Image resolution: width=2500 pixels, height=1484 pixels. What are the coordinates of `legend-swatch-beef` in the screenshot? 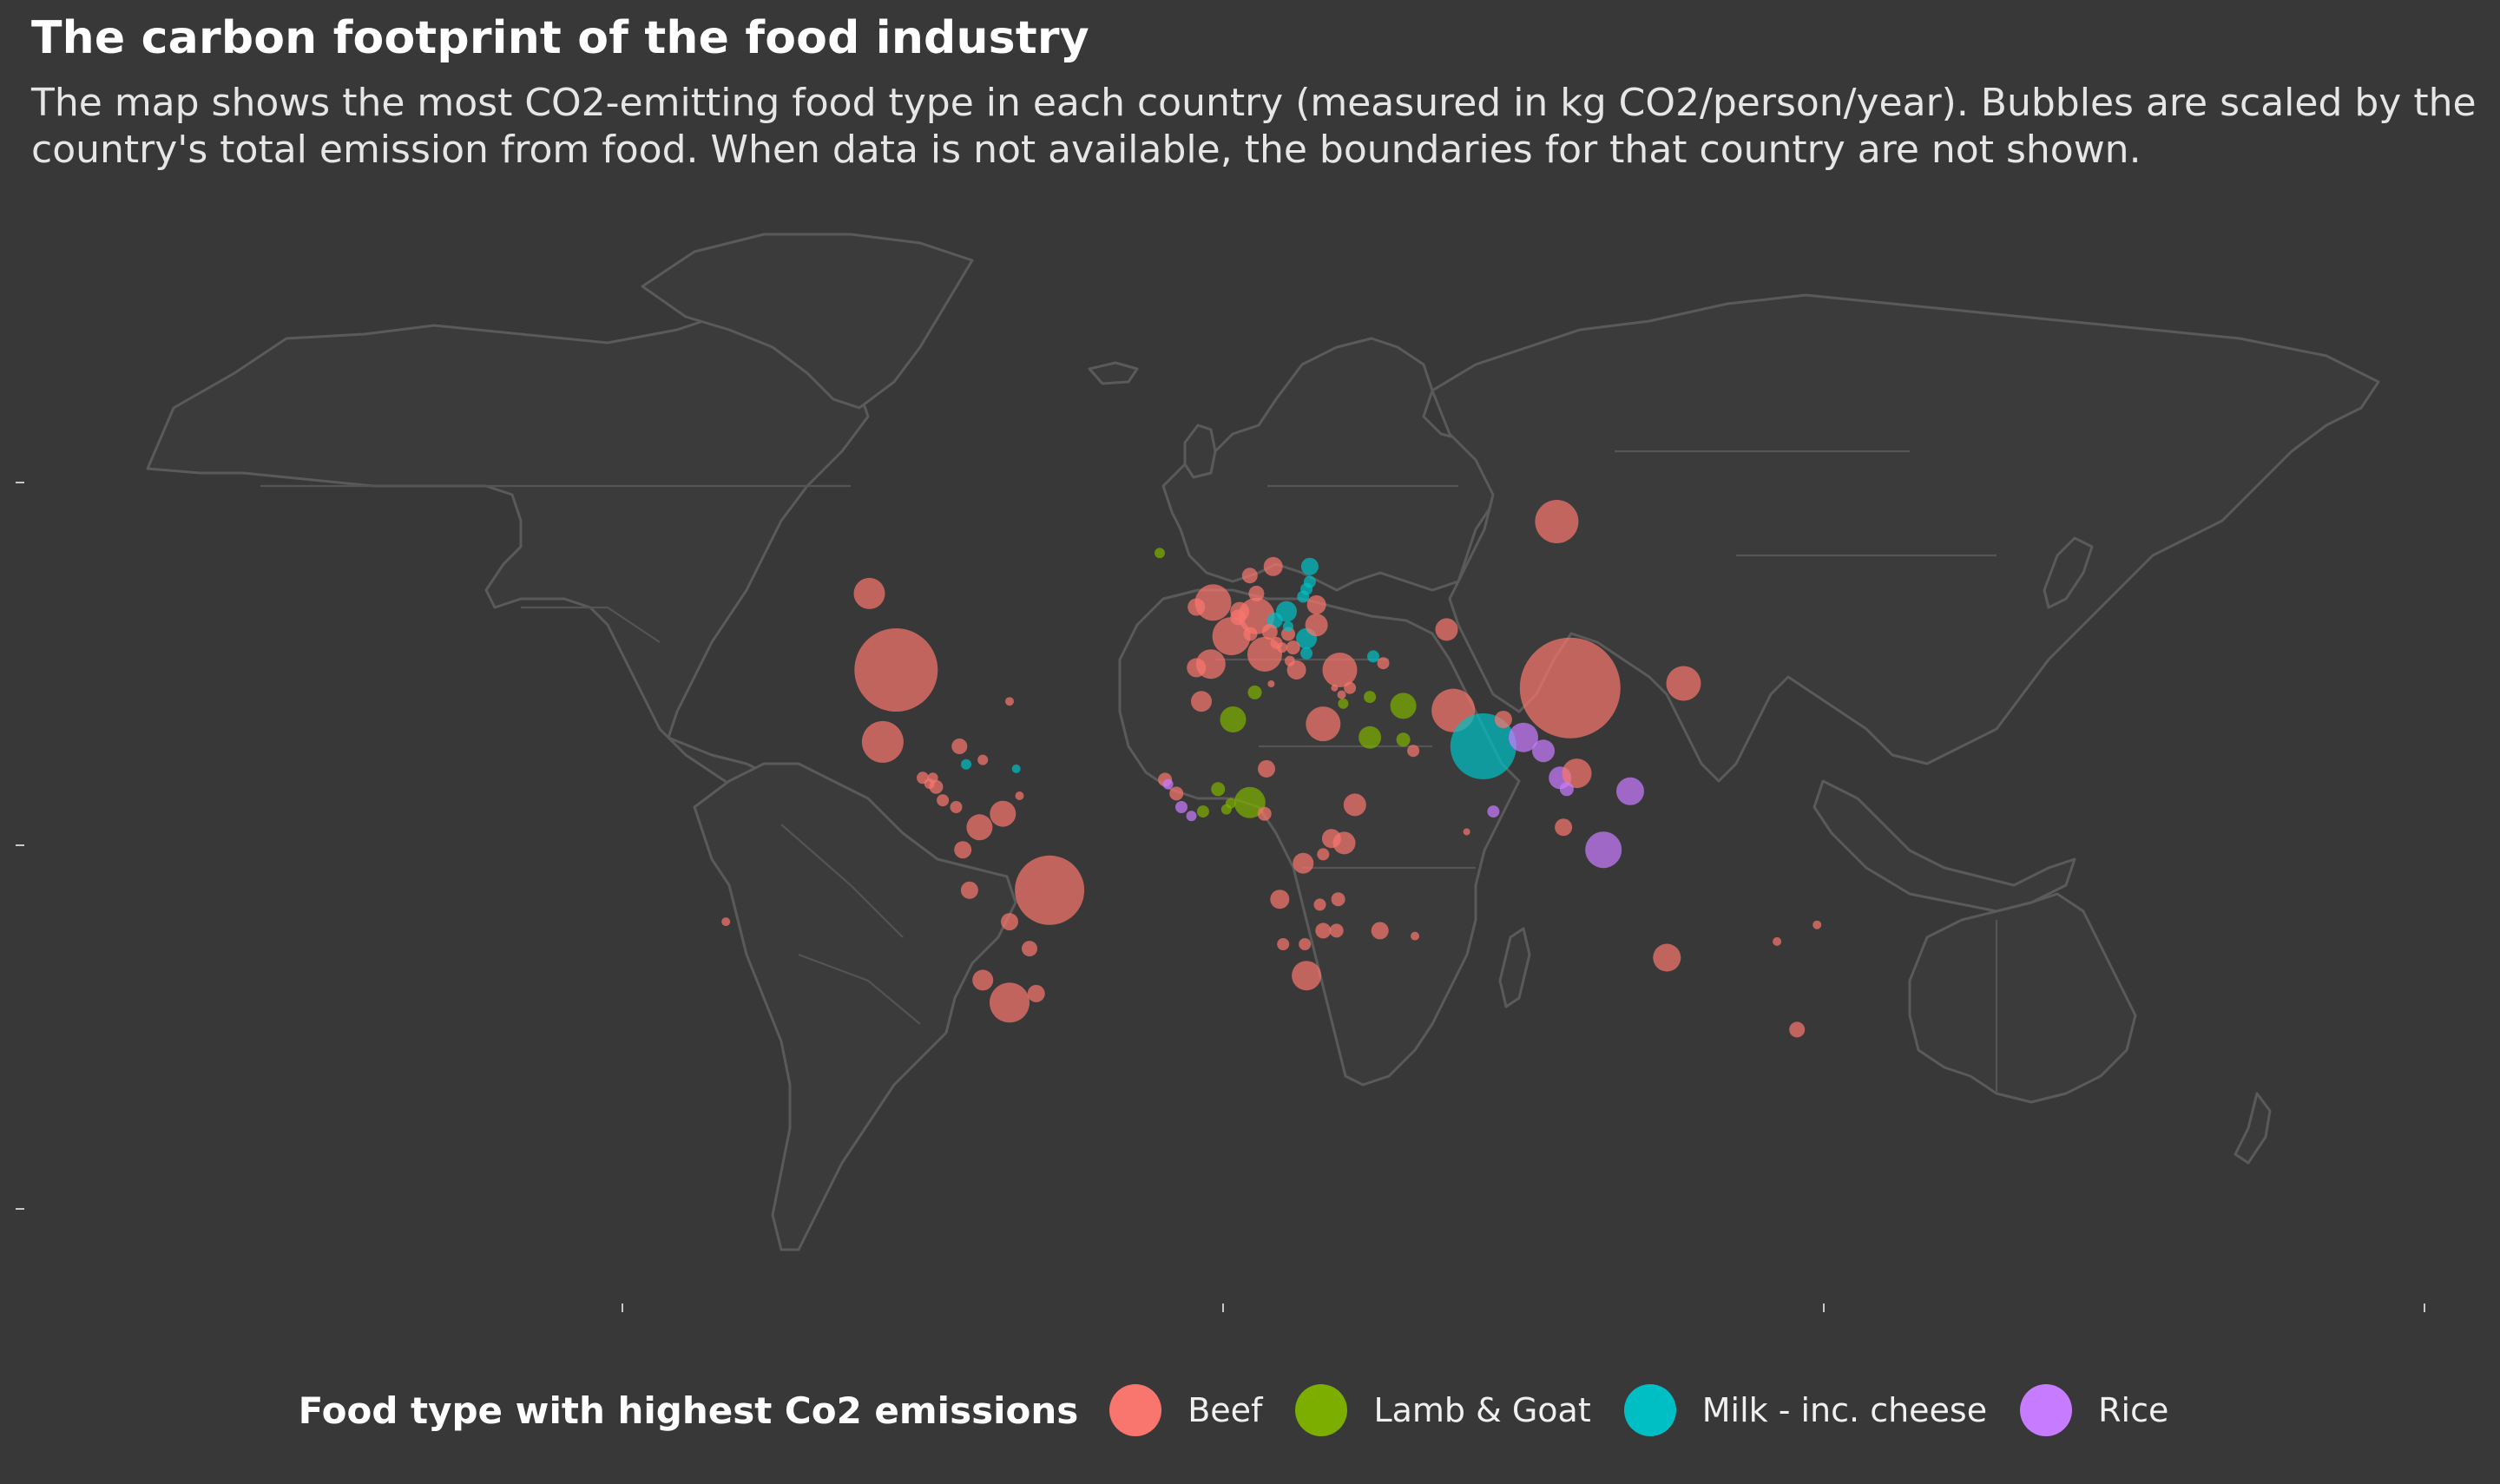 It's located at (1135, 1410).